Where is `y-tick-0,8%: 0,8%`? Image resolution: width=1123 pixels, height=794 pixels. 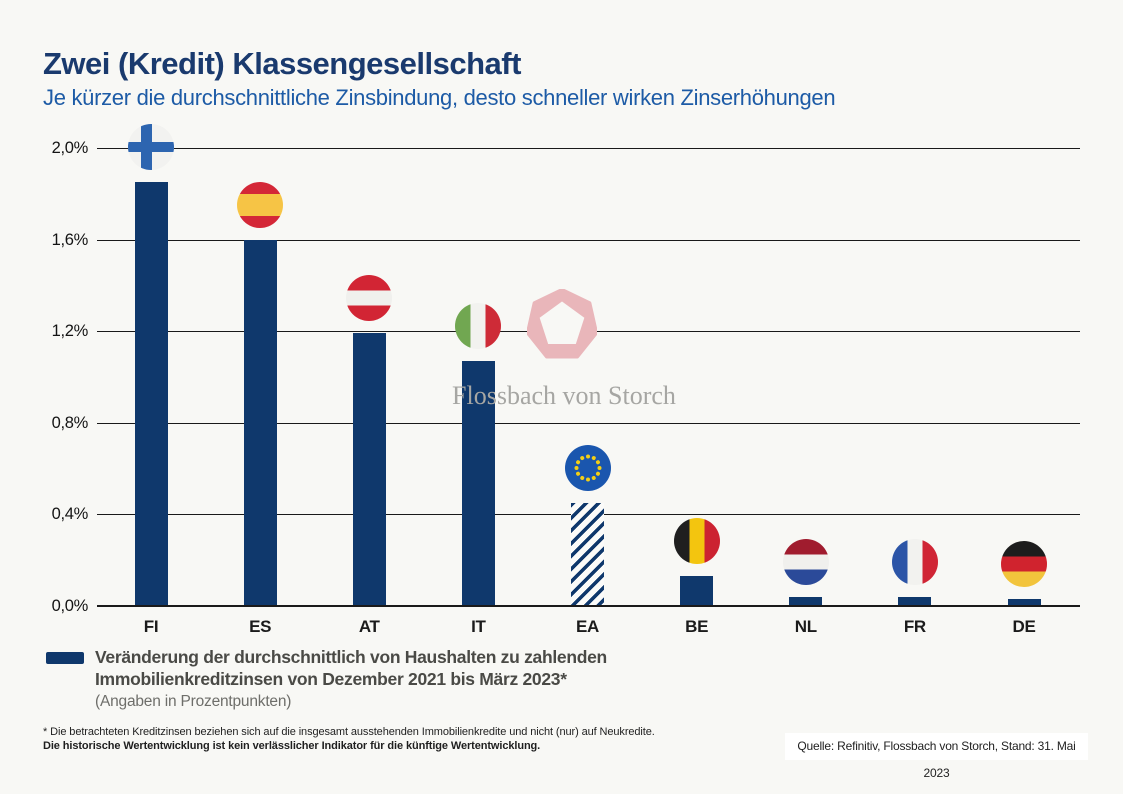
y-tick-0,8%: 0,8% is located at coordinates (70, 422).